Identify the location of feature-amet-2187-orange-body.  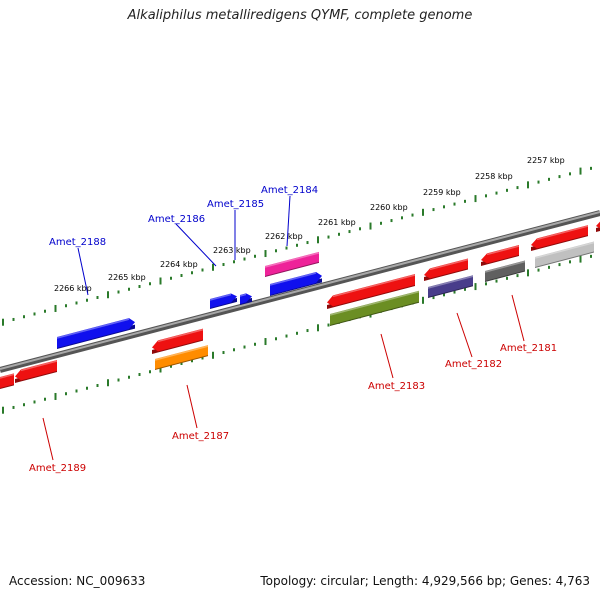
(181, 357).